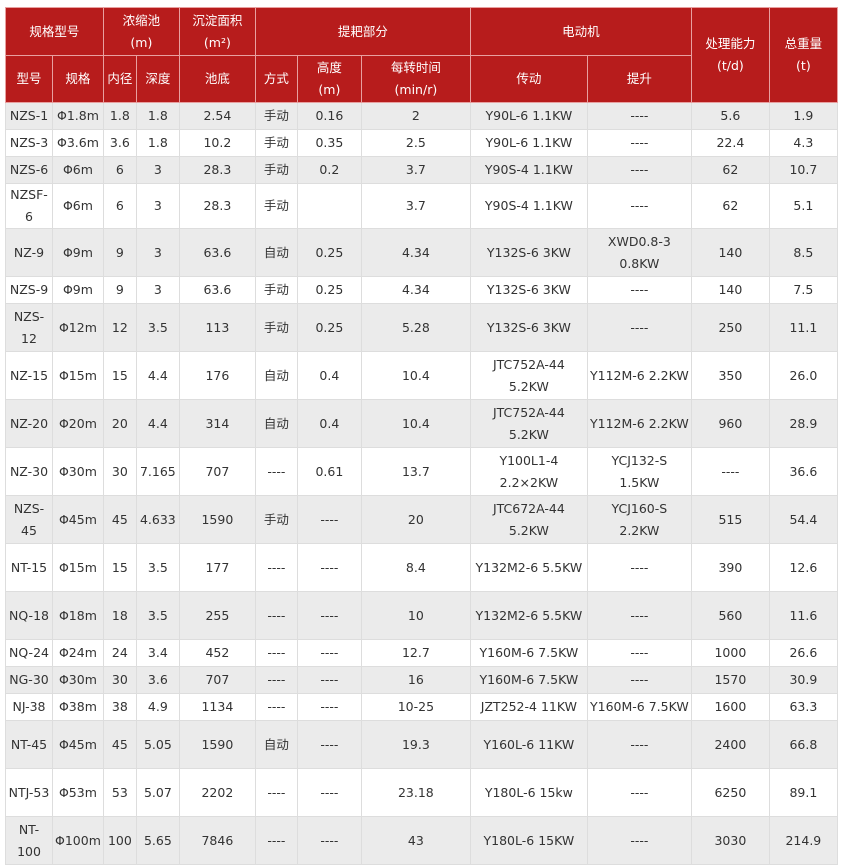 This screenshot has width=842, height=865. Describe the element at coordinates (415, 792) in the screenshot. I see `table-cell: 23.18` at that location.